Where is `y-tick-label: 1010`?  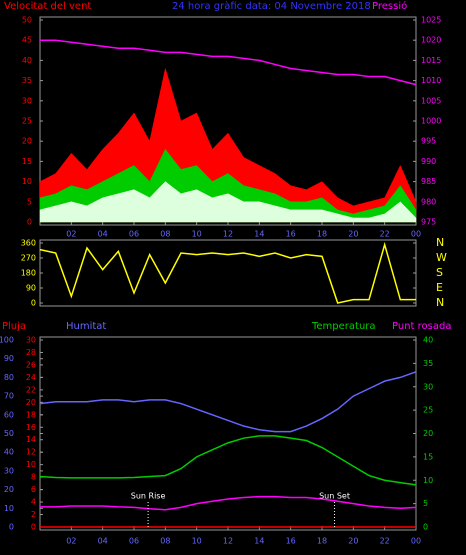 y-tick-label: 1010 is located at coordinates (431, 80).